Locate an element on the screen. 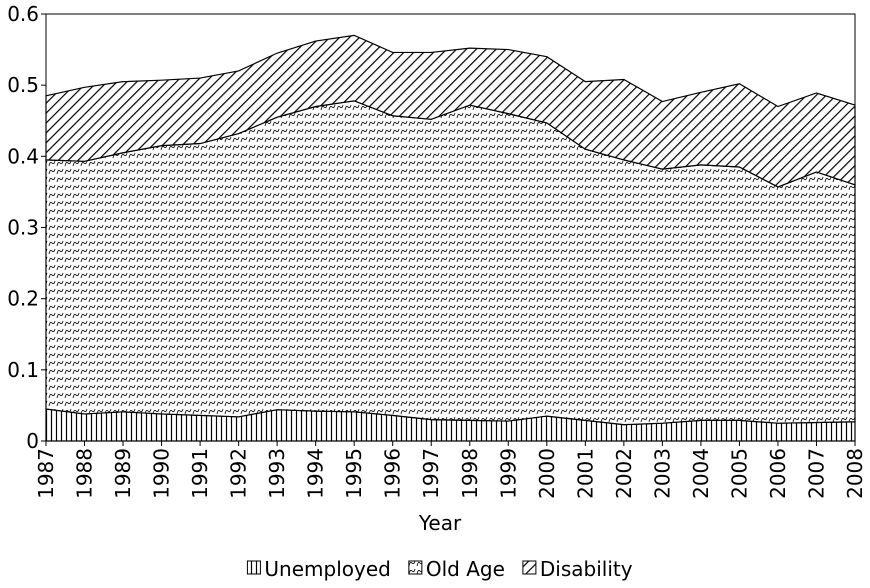 Image resolution: width=870 pixels, height=588 pixels. x-tick-label: 1990 is located at coordinates (162, 473).